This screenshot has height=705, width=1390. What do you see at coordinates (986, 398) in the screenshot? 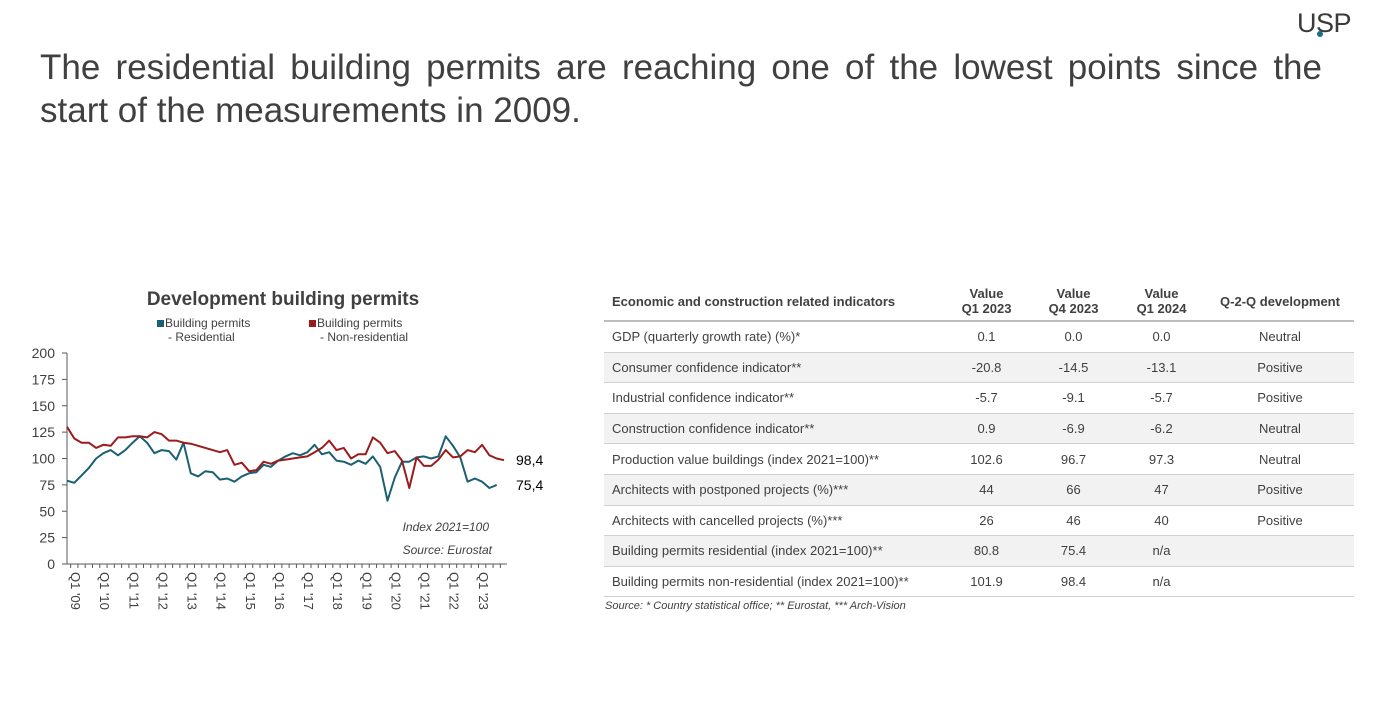
I see `cell-value-q1-2023: -5.7` at bounding box center [986, 398].